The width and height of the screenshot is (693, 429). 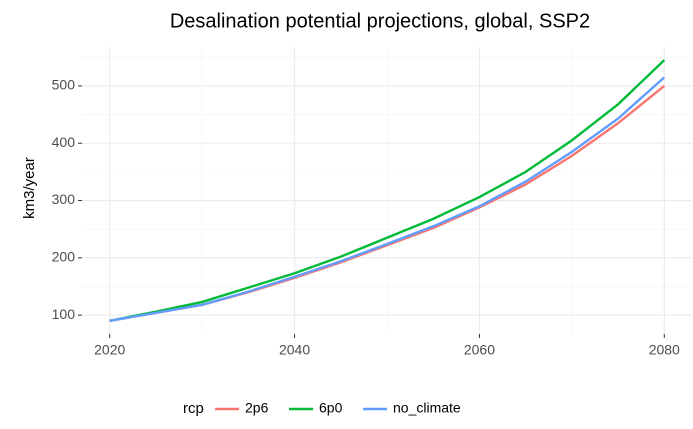 I want to click on y-tick-label: 100, so click(x=64, y=314).